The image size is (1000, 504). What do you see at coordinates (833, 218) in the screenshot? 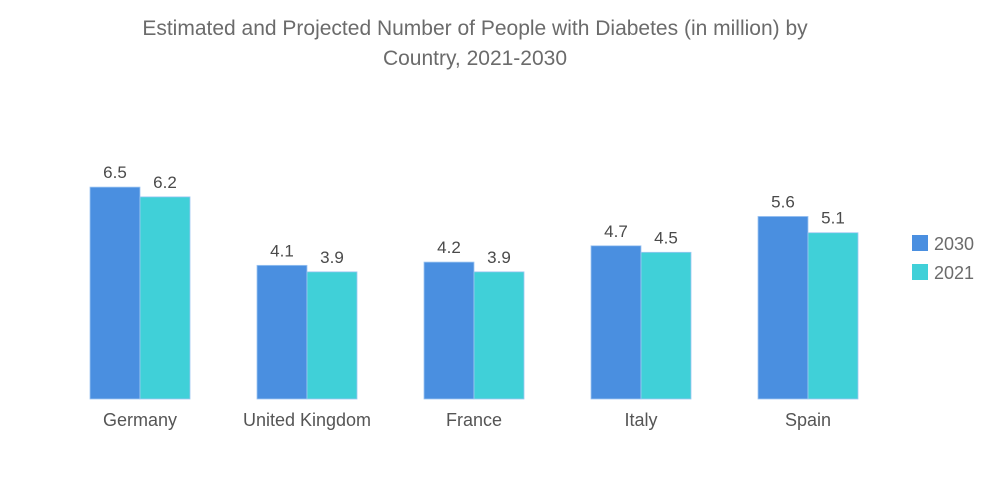
I see `data-label-2021: 5.1` at bounding box center [833, 218].